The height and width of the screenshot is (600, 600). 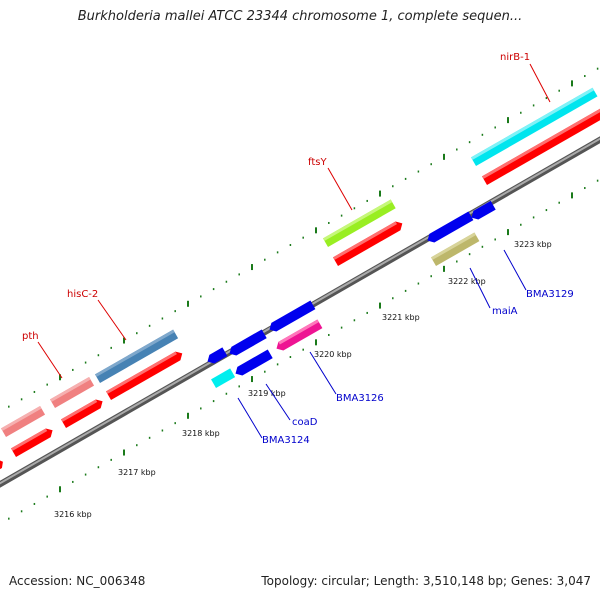 I want to click on gene-maiA-feature, so click(x=455, y=249).